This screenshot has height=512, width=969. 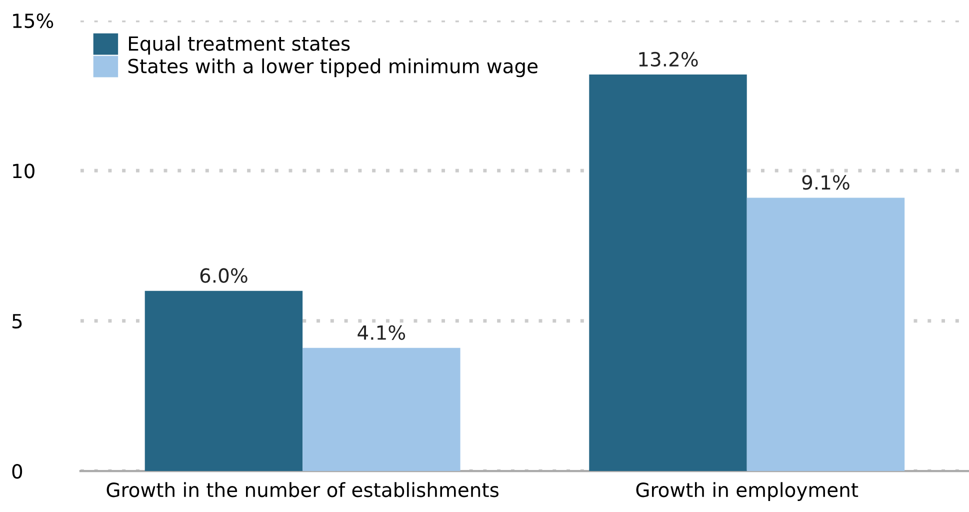 I want to click on x-tick-label: Growth in employment, so click(x=747, y=491).